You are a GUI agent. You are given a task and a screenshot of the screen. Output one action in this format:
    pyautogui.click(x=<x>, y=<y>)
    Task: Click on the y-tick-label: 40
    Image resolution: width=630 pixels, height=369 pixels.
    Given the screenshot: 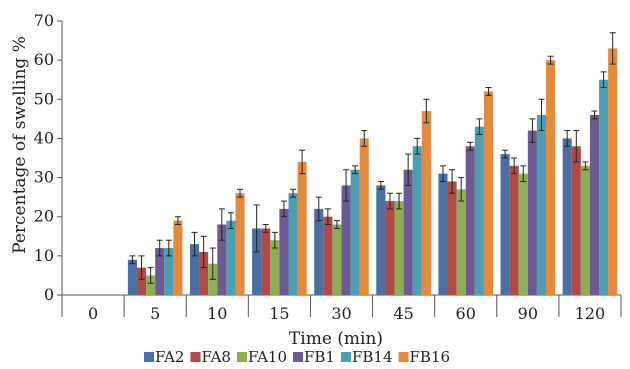 What is the action you would take?
    pyautogui.click(x=44, y=137)
    